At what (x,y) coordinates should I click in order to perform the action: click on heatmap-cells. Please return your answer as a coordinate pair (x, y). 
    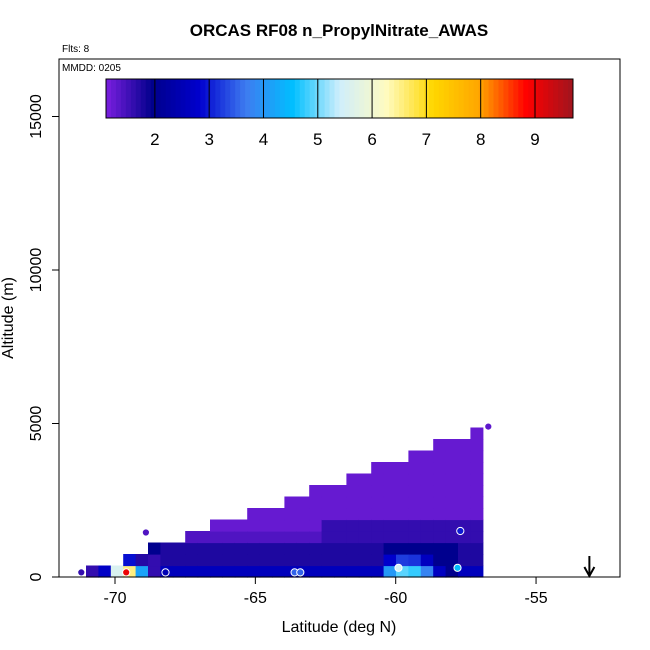
    Looking at the image, I should click on (285, 502).